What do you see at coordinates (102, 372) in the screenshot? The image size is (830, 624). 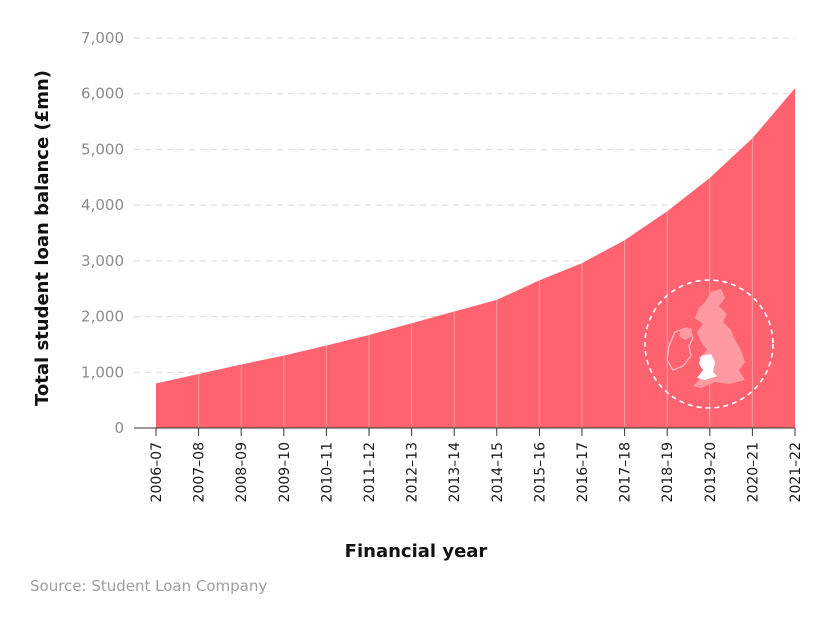 I see `y-tick-label: 1,000` at bounding box center [102, 372].